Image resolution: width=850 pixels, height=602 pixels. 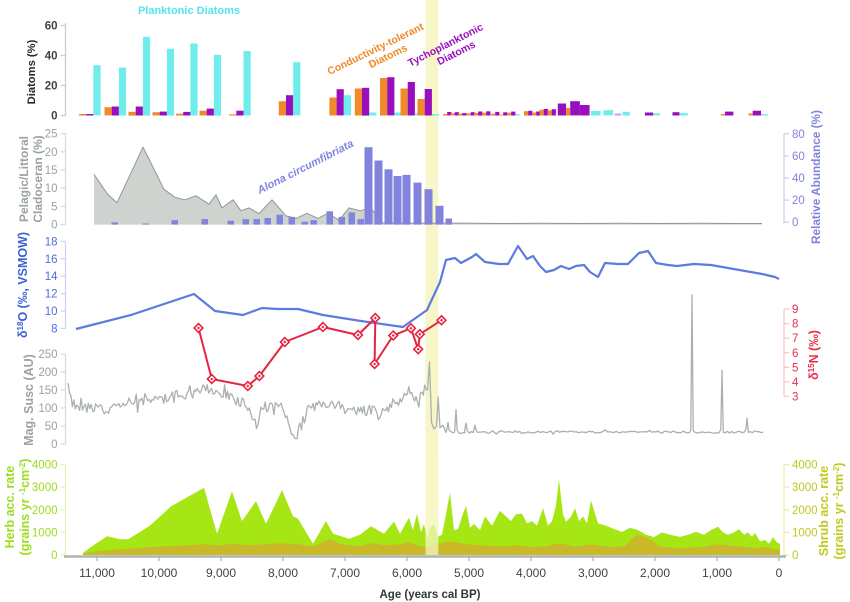 I want to click on svg-text: δ15N (‰), so click(x=814, y=355).